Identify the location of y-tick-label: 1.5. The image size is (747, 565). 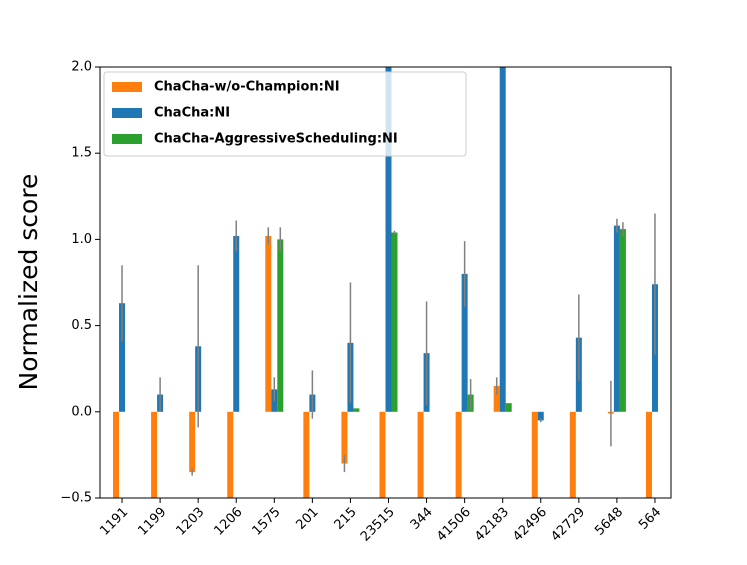
(81, 153).